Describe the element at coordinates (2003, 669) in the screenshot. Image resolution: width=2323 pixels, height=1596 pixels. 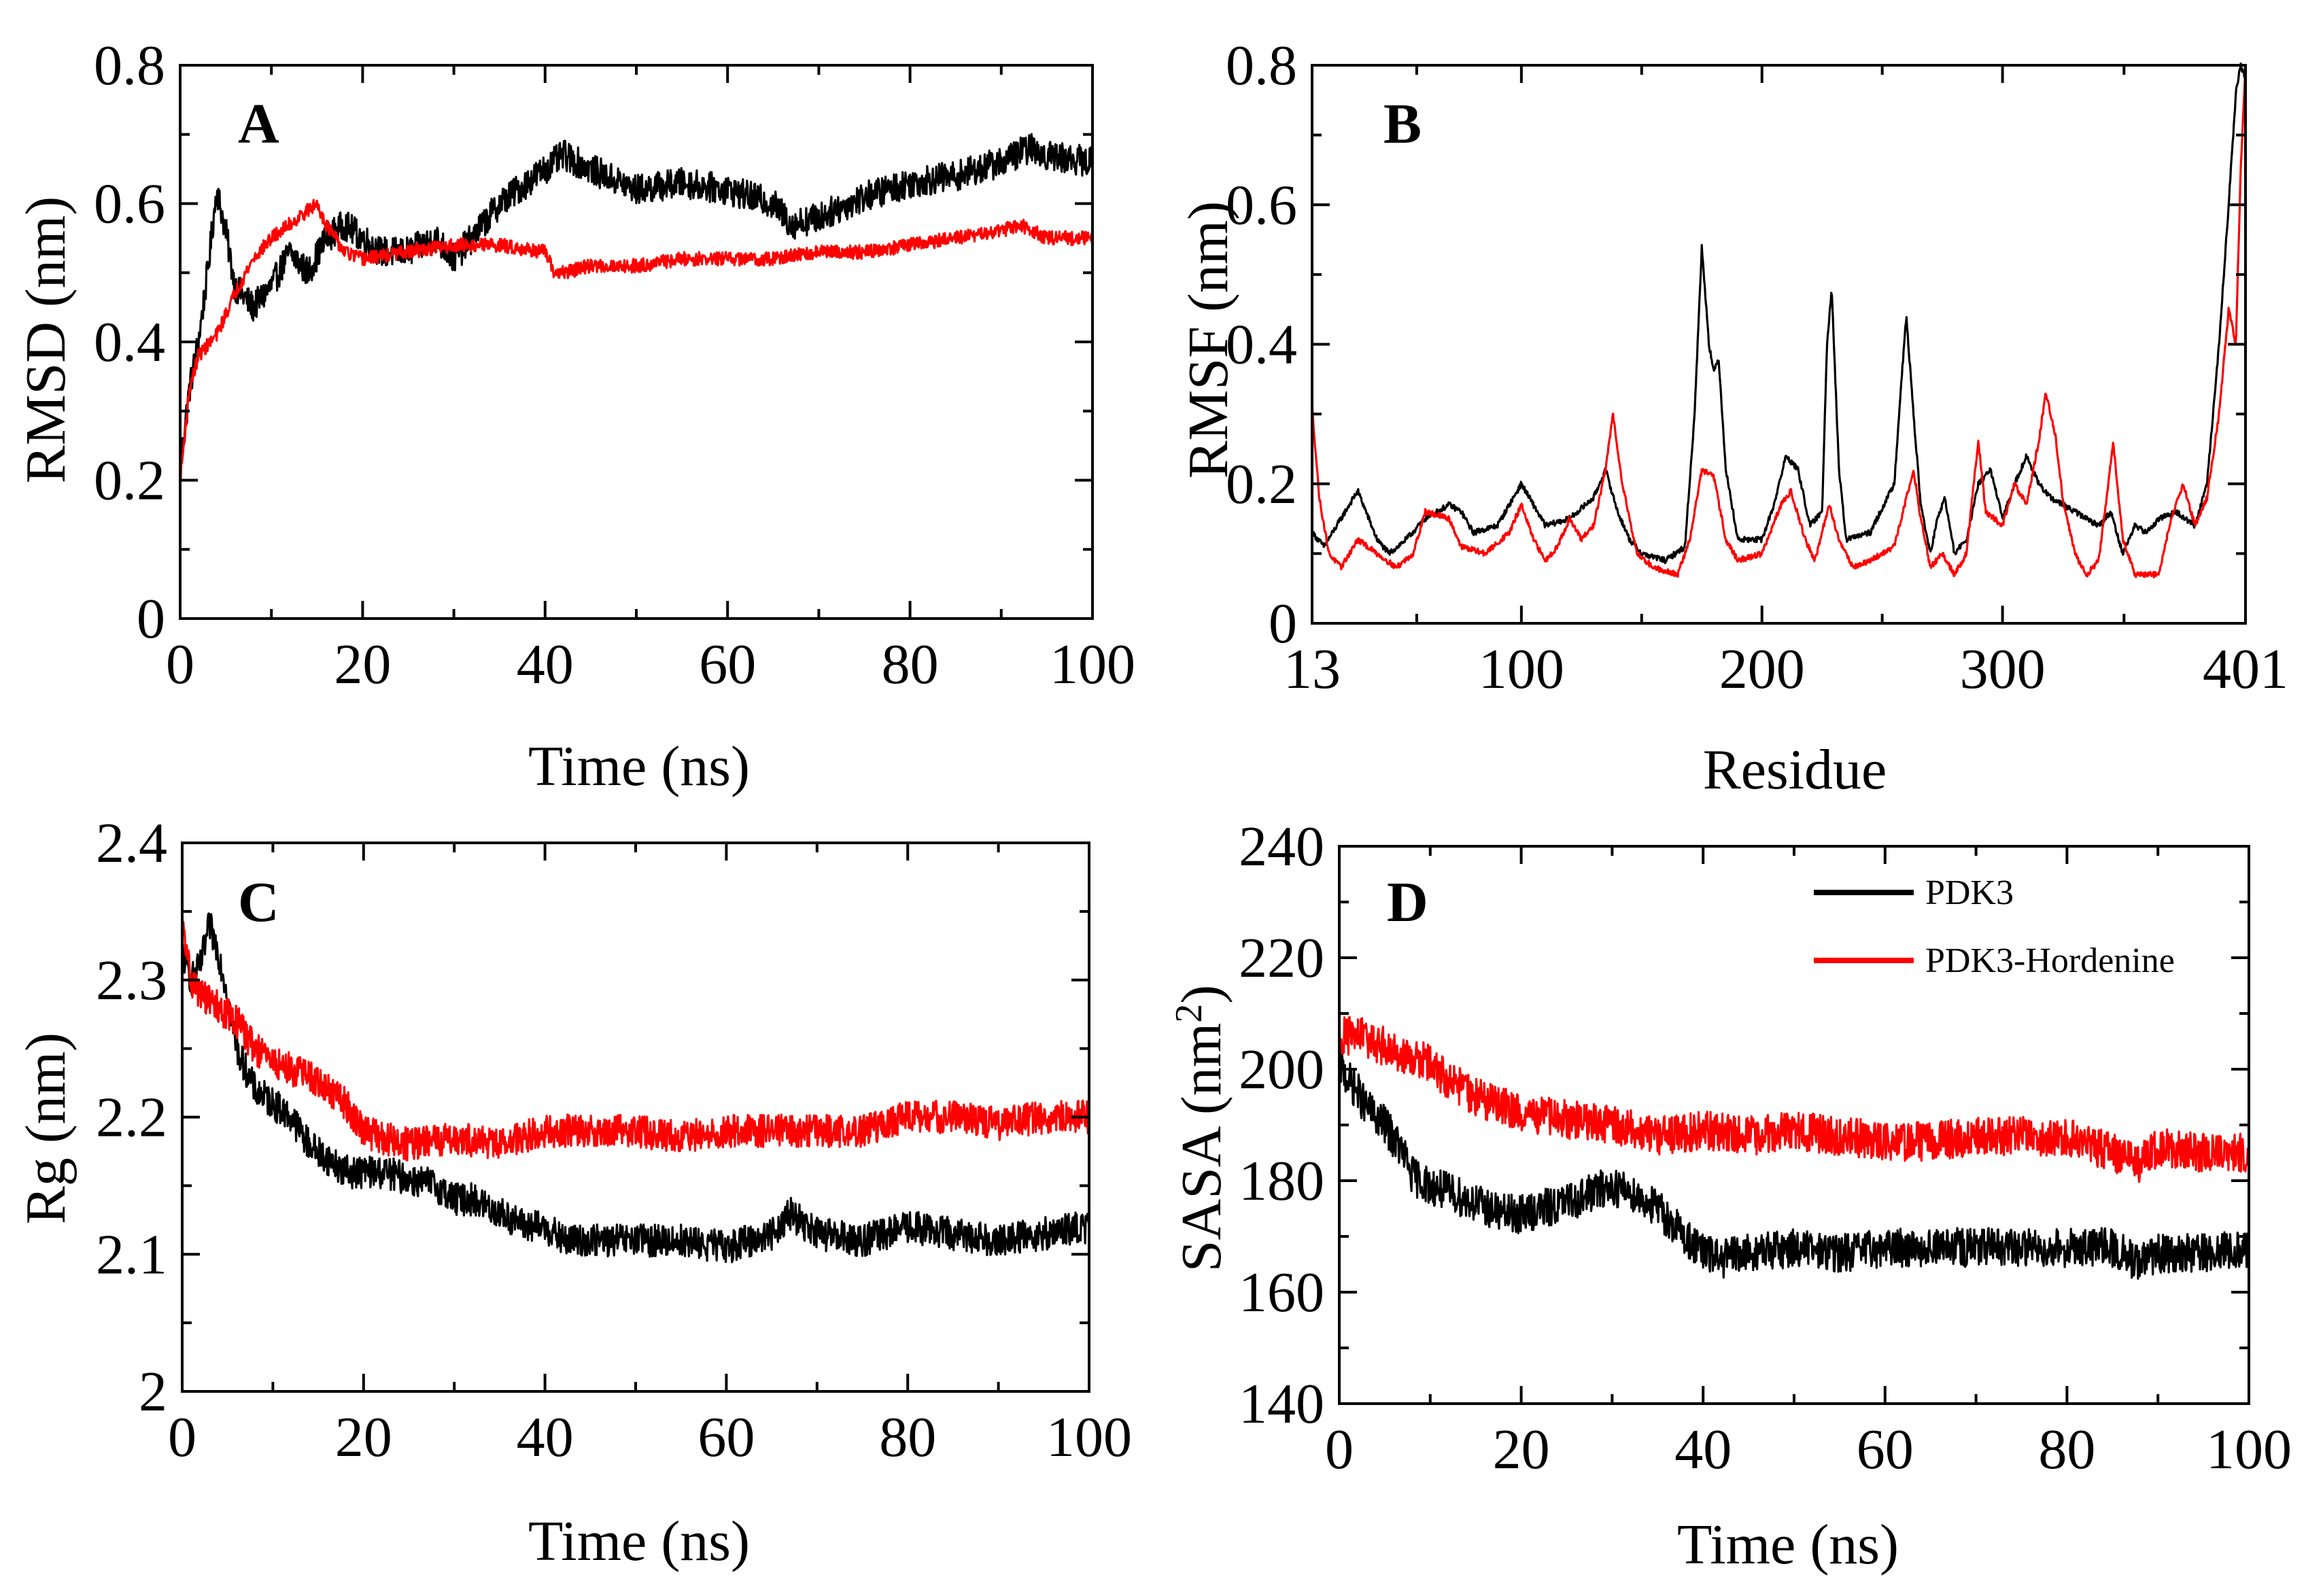
I see `x-tick-label-b: 300` at that location.